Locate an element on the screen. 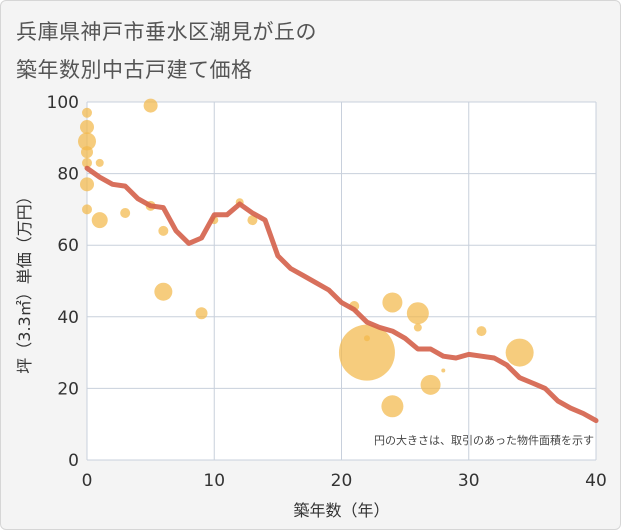 The image size is (621, 530). x-tick-label: 0 is located at coordinates (87, 481).